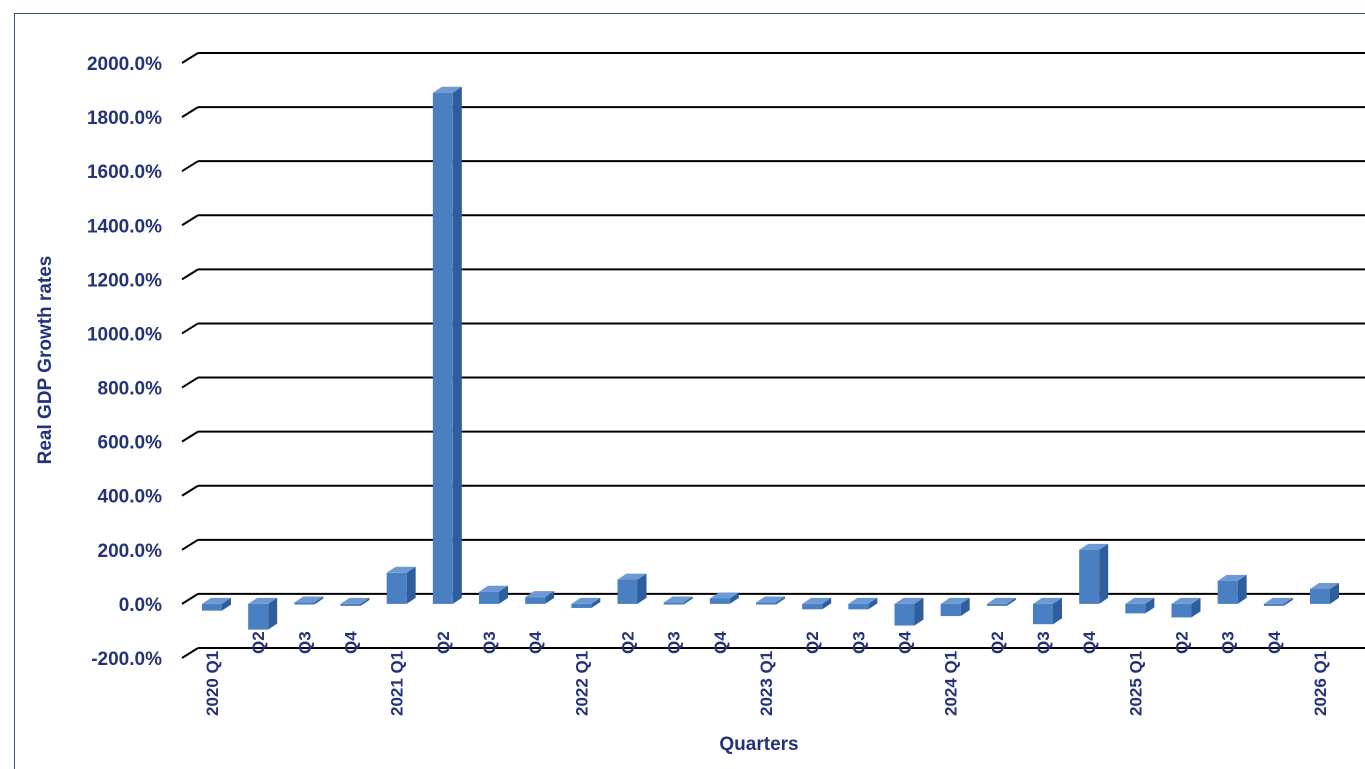 This screenshot has height=769, width=1365. I want to click on x-axis-title: Quarters, so click(758, 744).